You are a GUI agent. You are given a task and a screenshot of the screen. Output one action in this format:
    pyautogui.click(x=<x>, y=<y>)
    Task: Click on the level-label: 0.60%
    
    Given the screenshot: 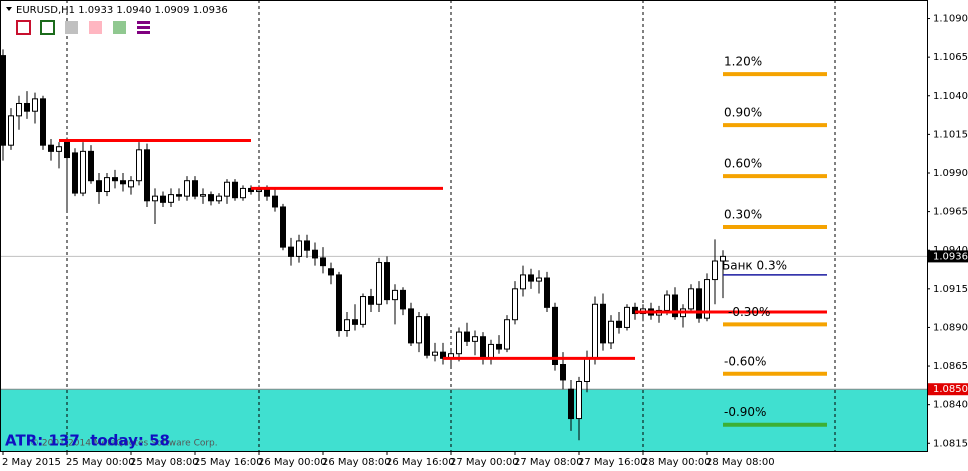 What is the action you would take?
    pyautogui.click(x=743, y=164)
    